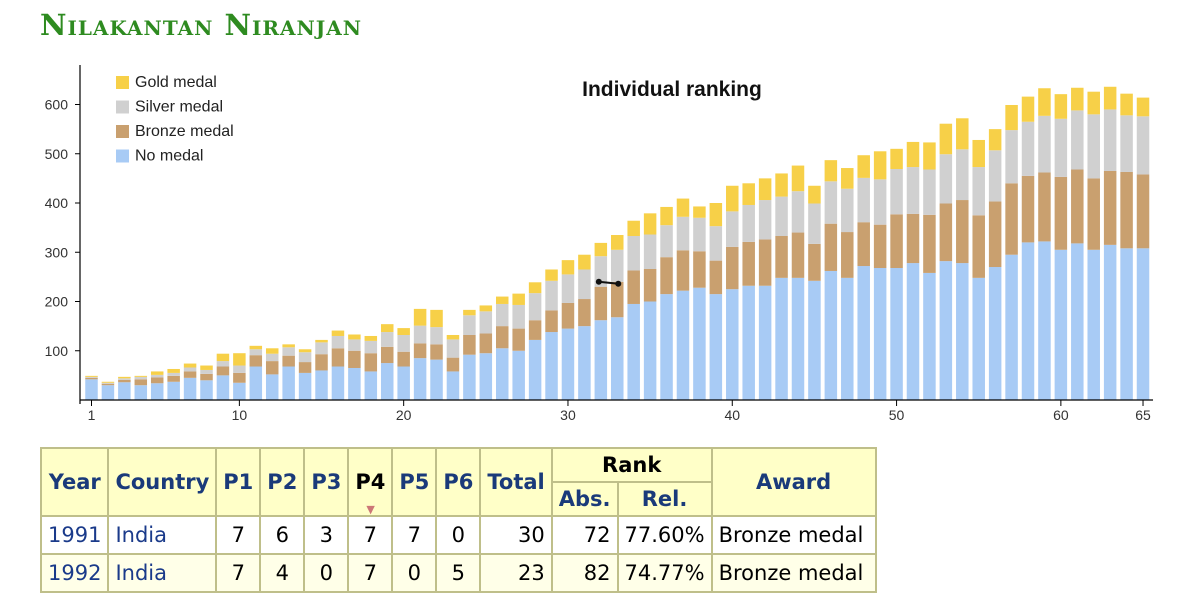 The height and width of the screenshot is (616, 1200). What do you see at coordinates (664, 499) in the screenshot?
I see `col-header-rank-rel: Rel.` at bounding box center [664, 499].